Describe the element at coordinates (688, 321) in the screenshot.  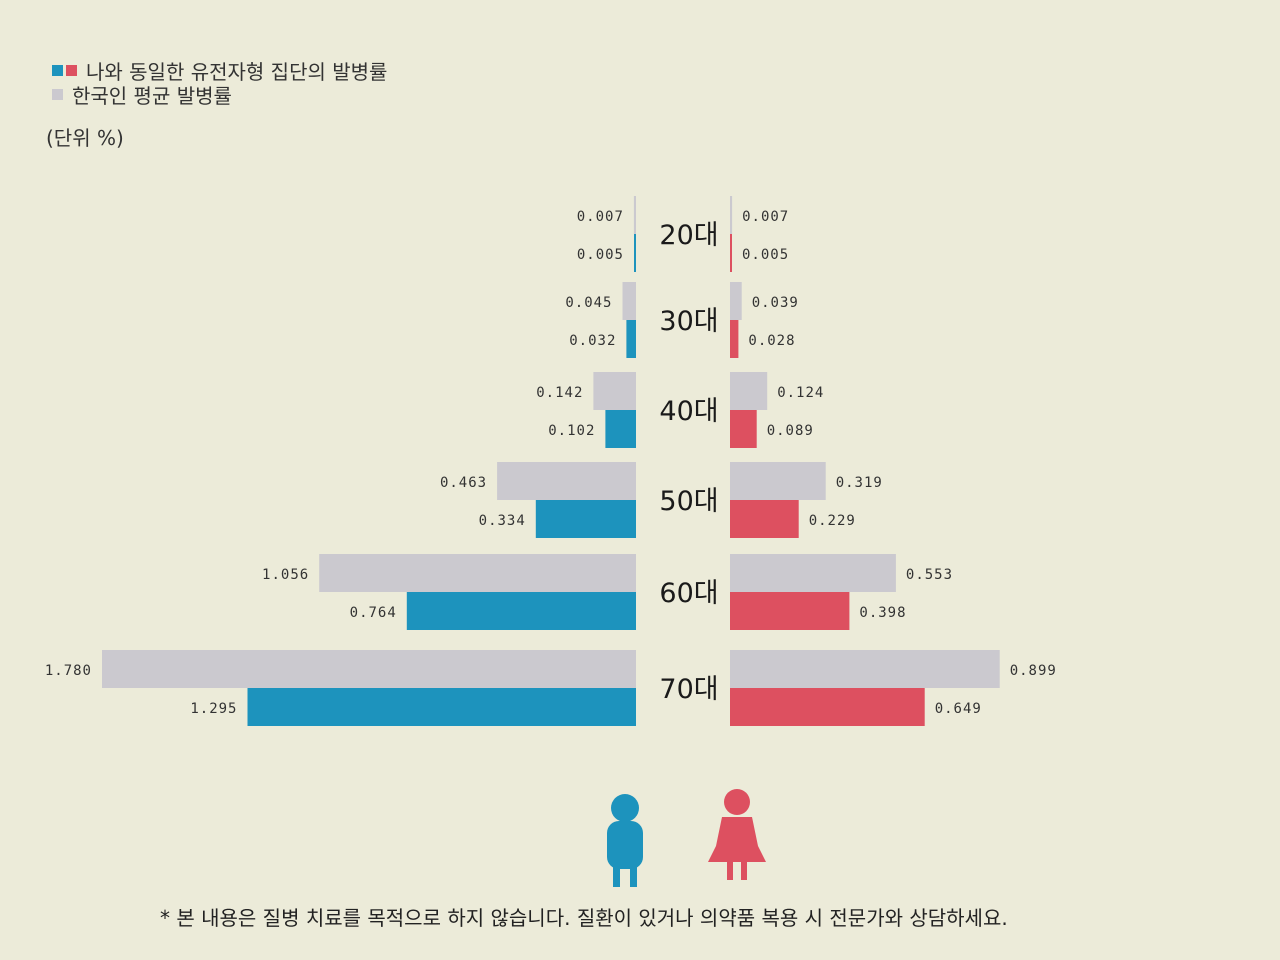
I see `age-group-label: 30대` at that location.